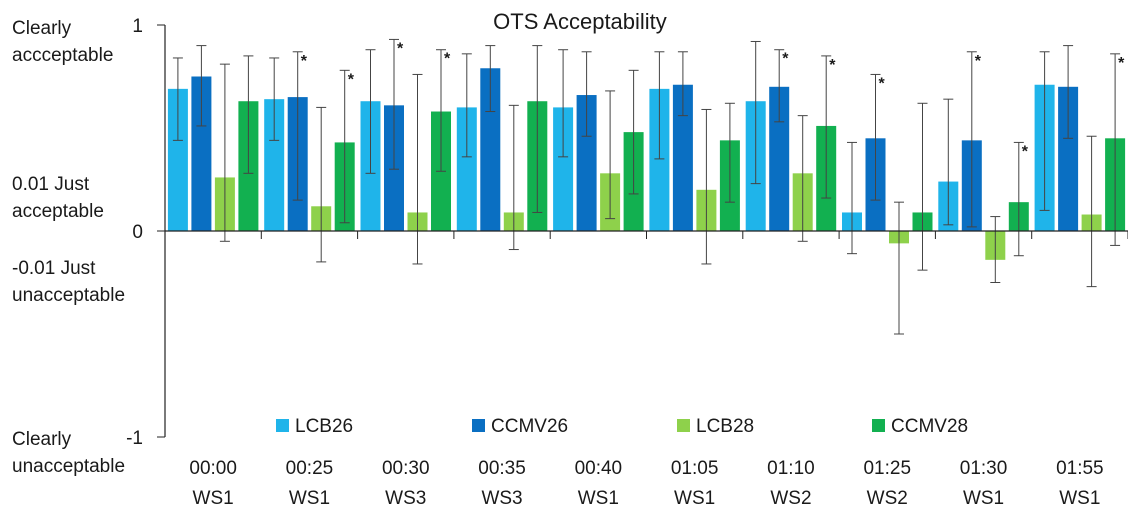 This screenshot has height=510, width=1128. I want to click on x-tick-label-time-3: 00:35, so click(502, 468).